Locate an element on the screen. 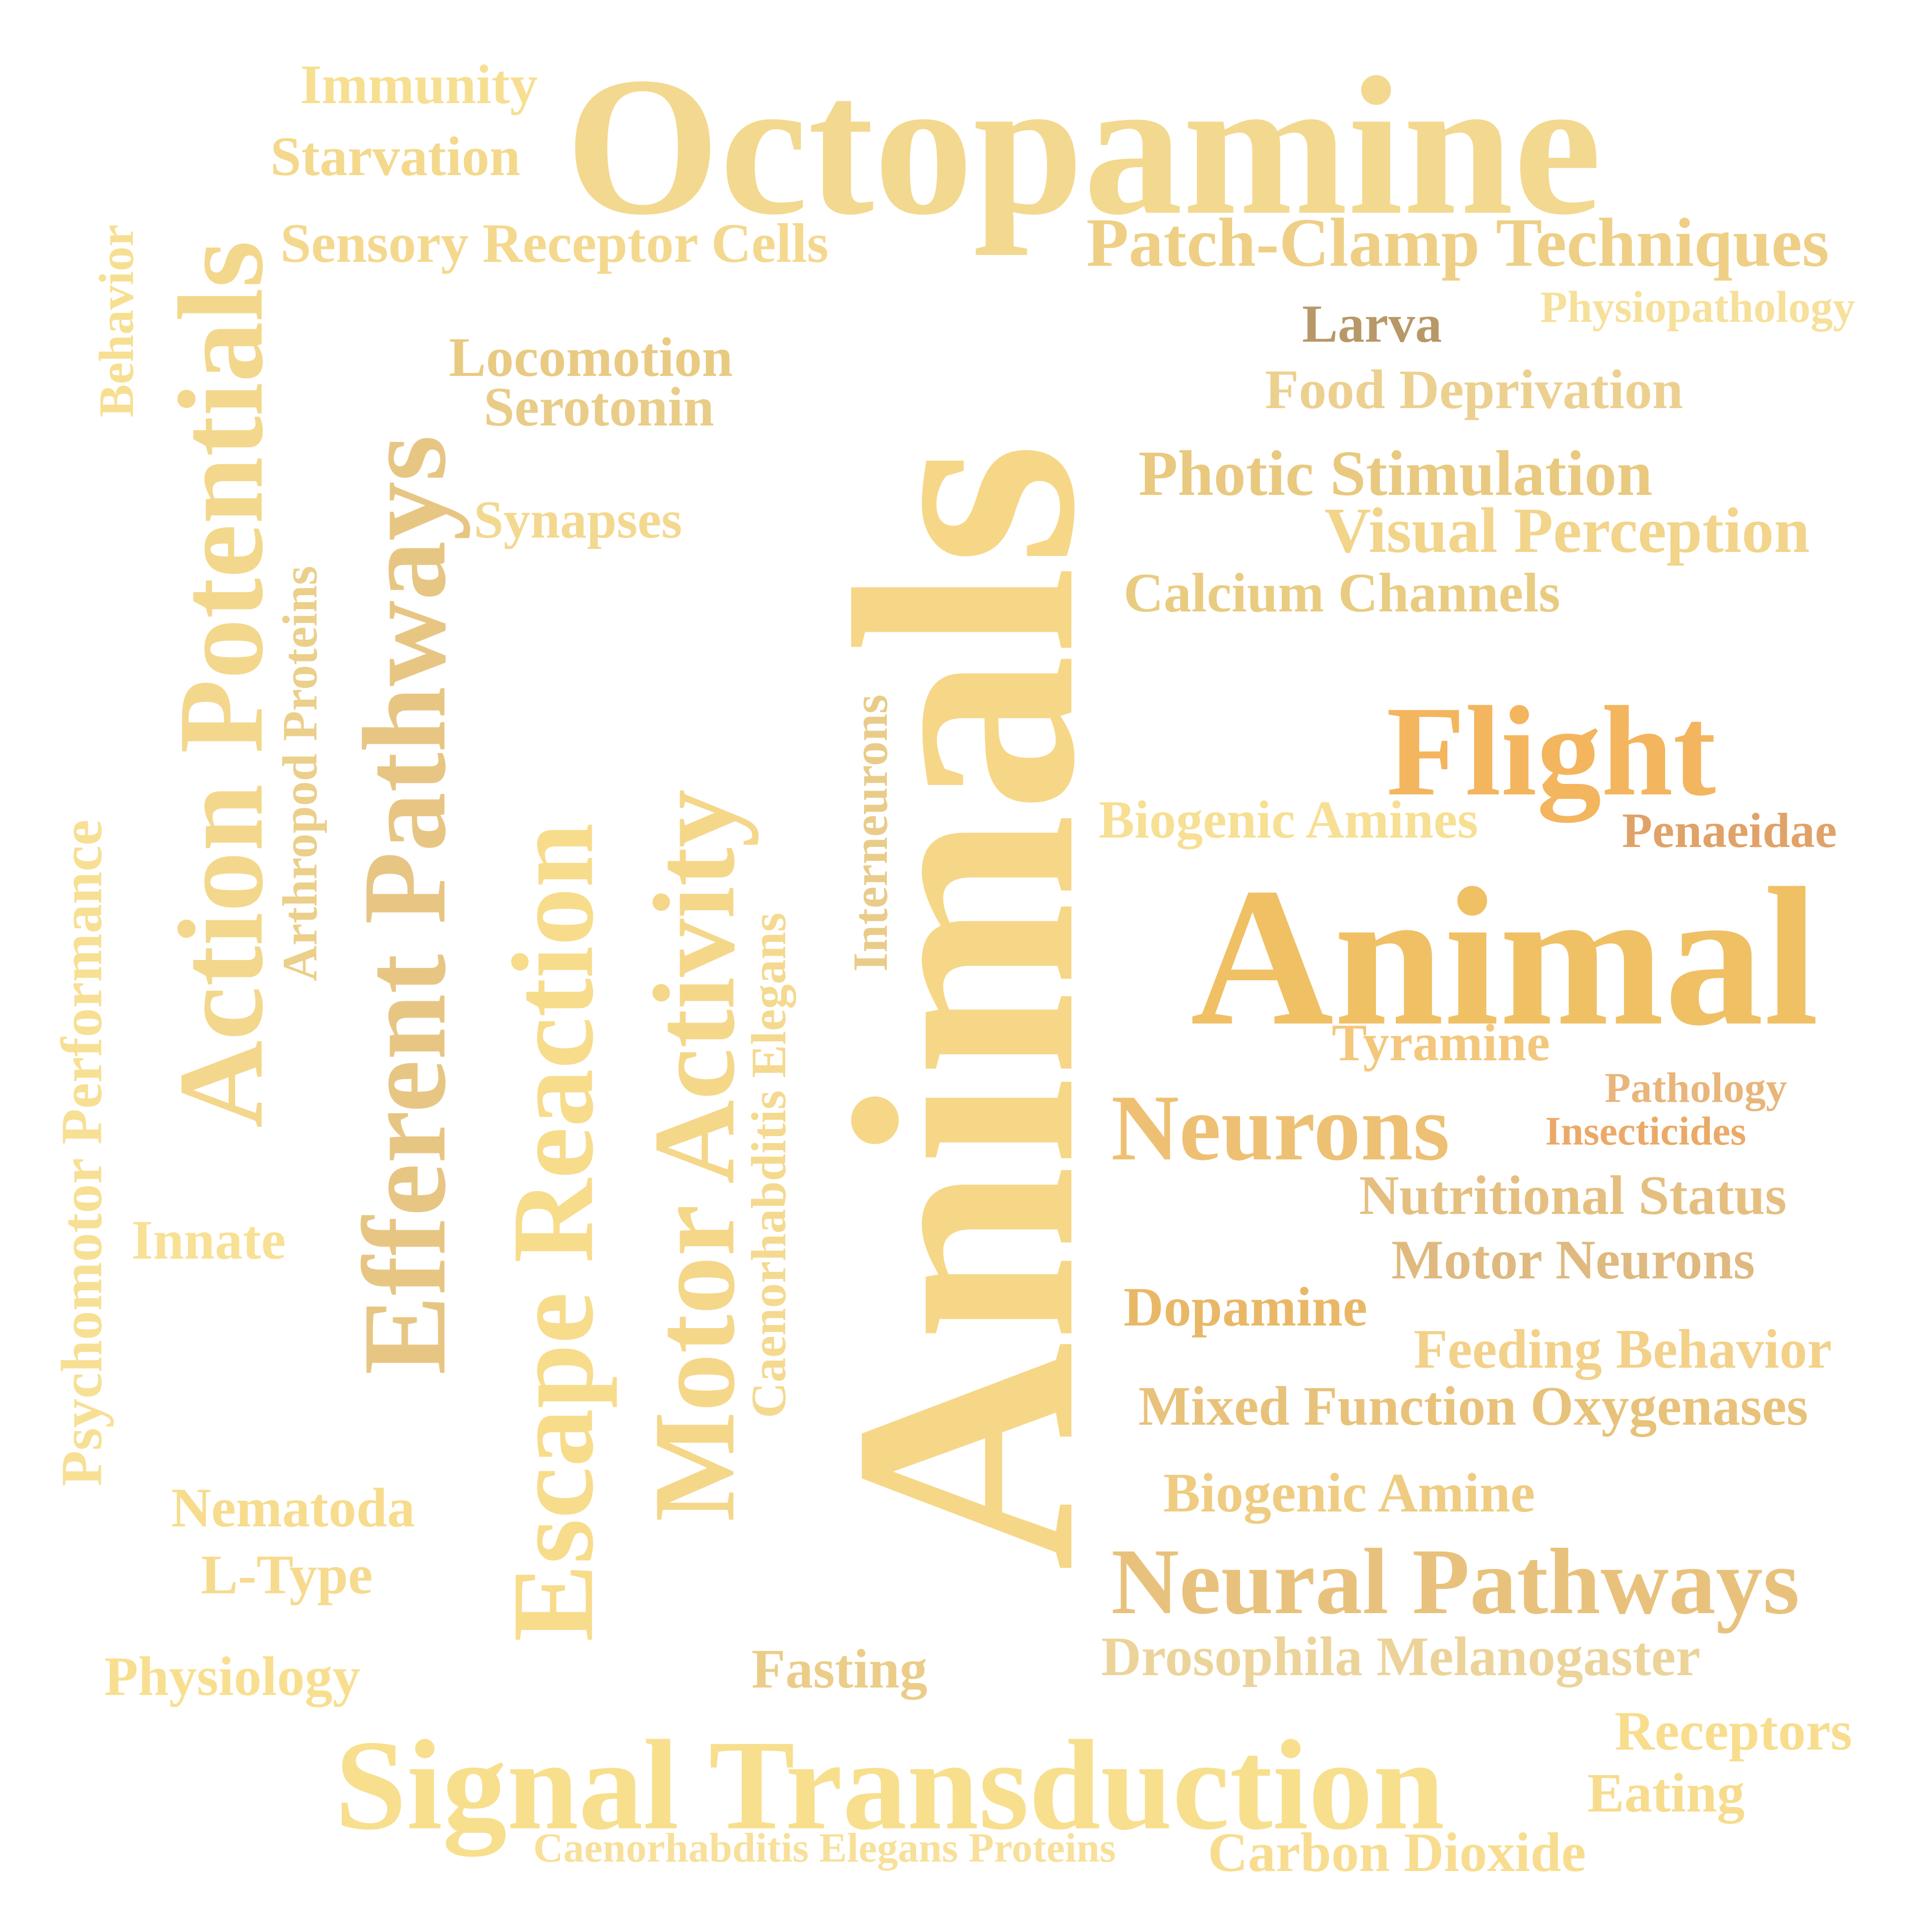  word-escape-reaction: Escape Reaction is located at coordinates (553, 1232).